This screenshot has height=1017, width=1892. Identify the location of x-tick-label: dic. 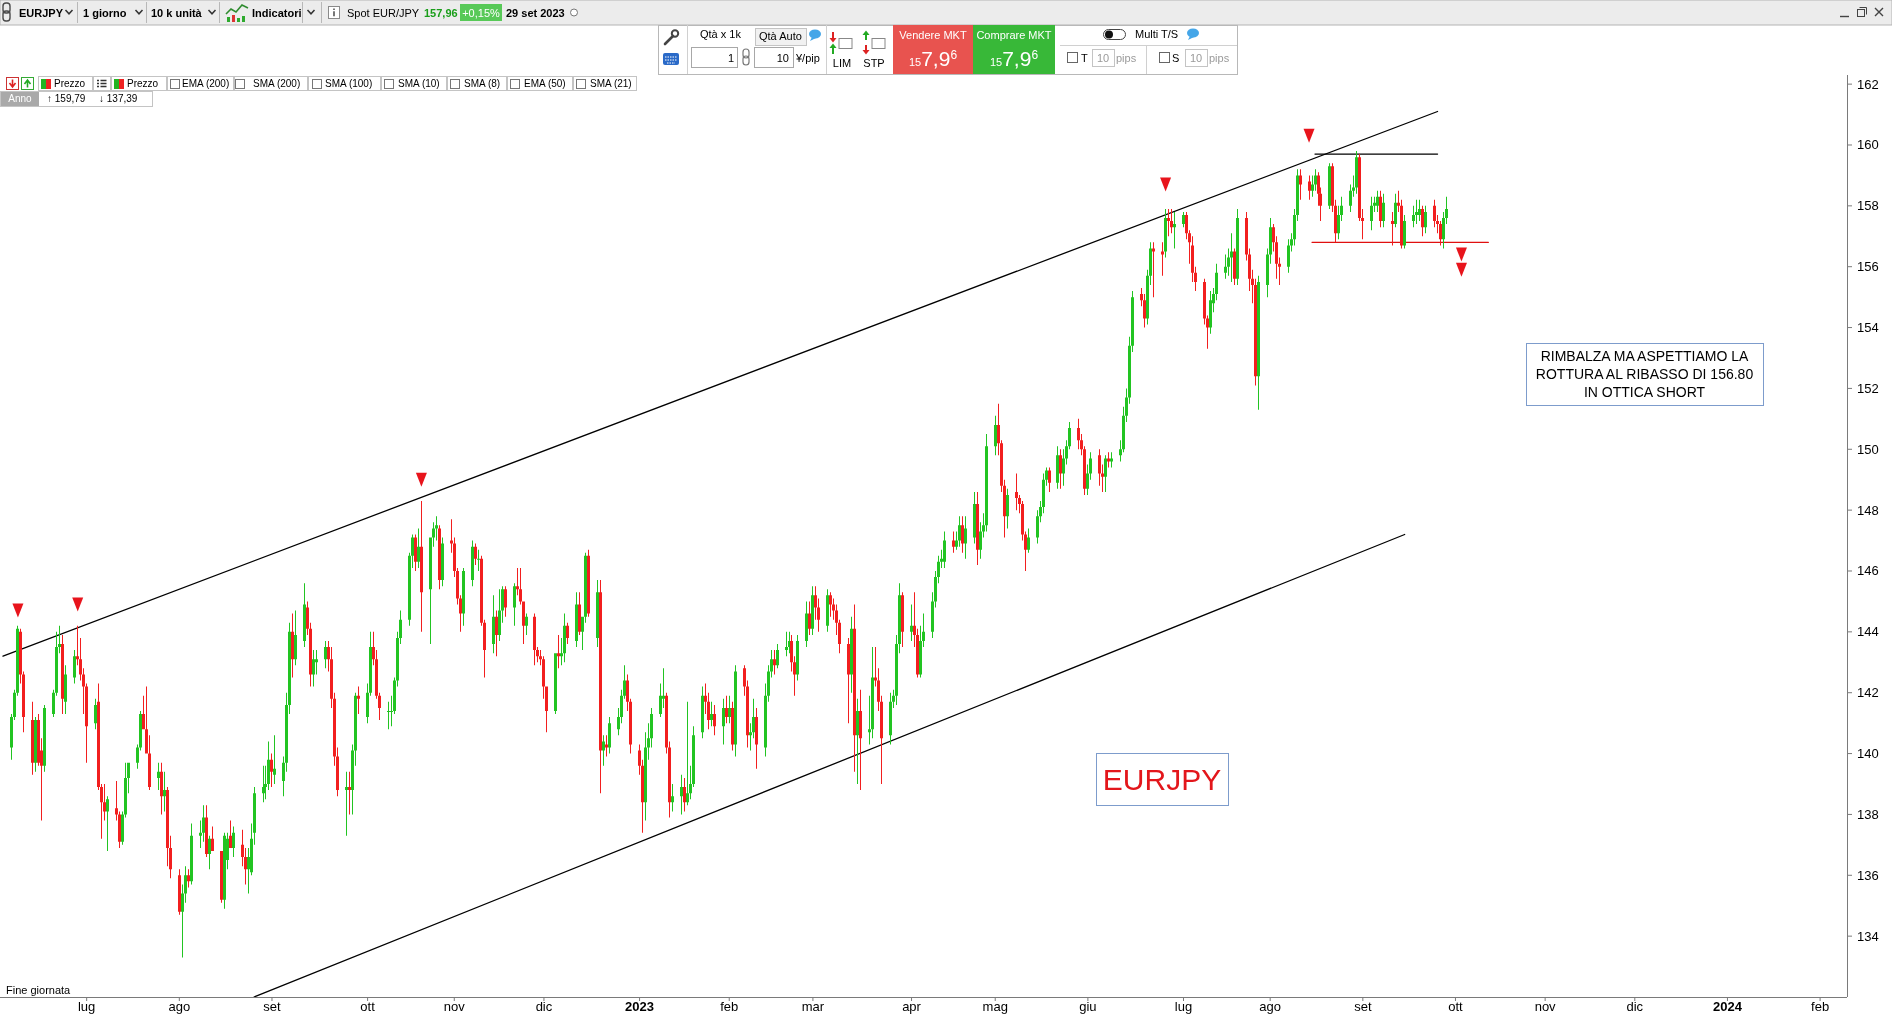
(544, 1006).